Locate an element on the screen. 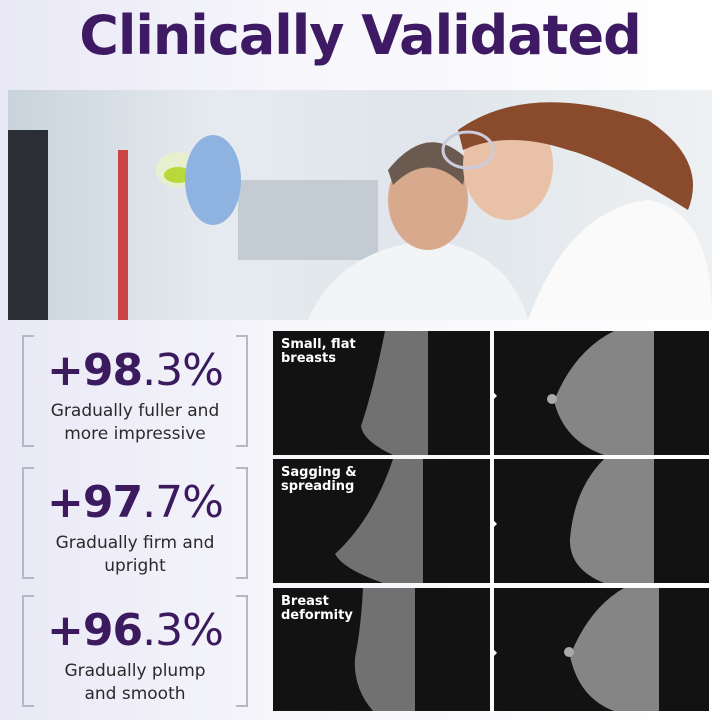  scan-label: Sagging & spreading is located at coordinates (319, 479).